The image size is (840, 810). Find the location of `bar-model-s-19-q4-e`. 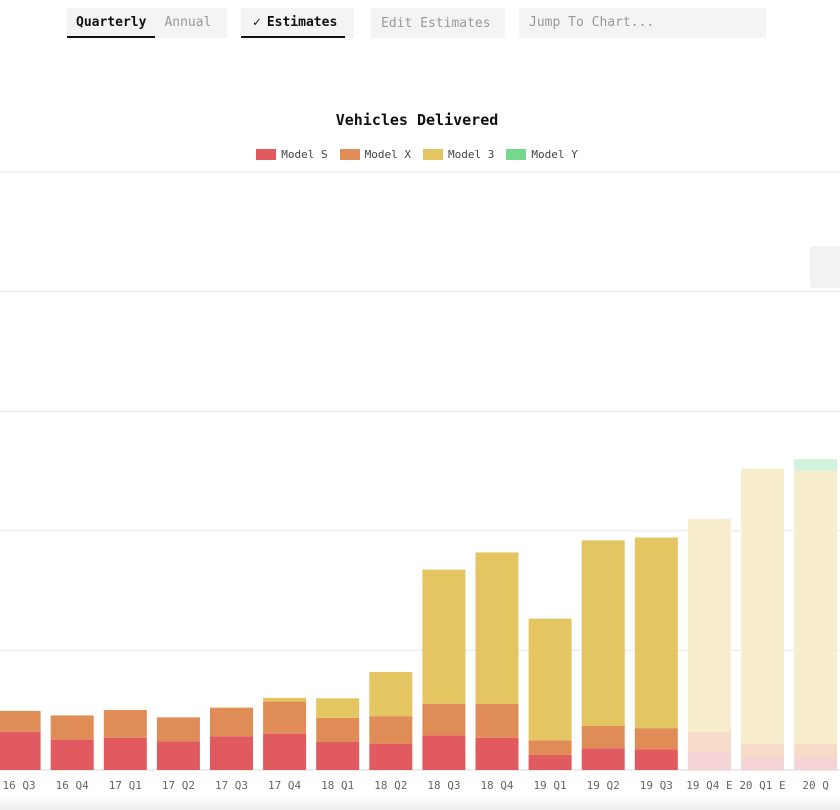

bar-model-s-19-q4-e is located at coordinates (709, 761).